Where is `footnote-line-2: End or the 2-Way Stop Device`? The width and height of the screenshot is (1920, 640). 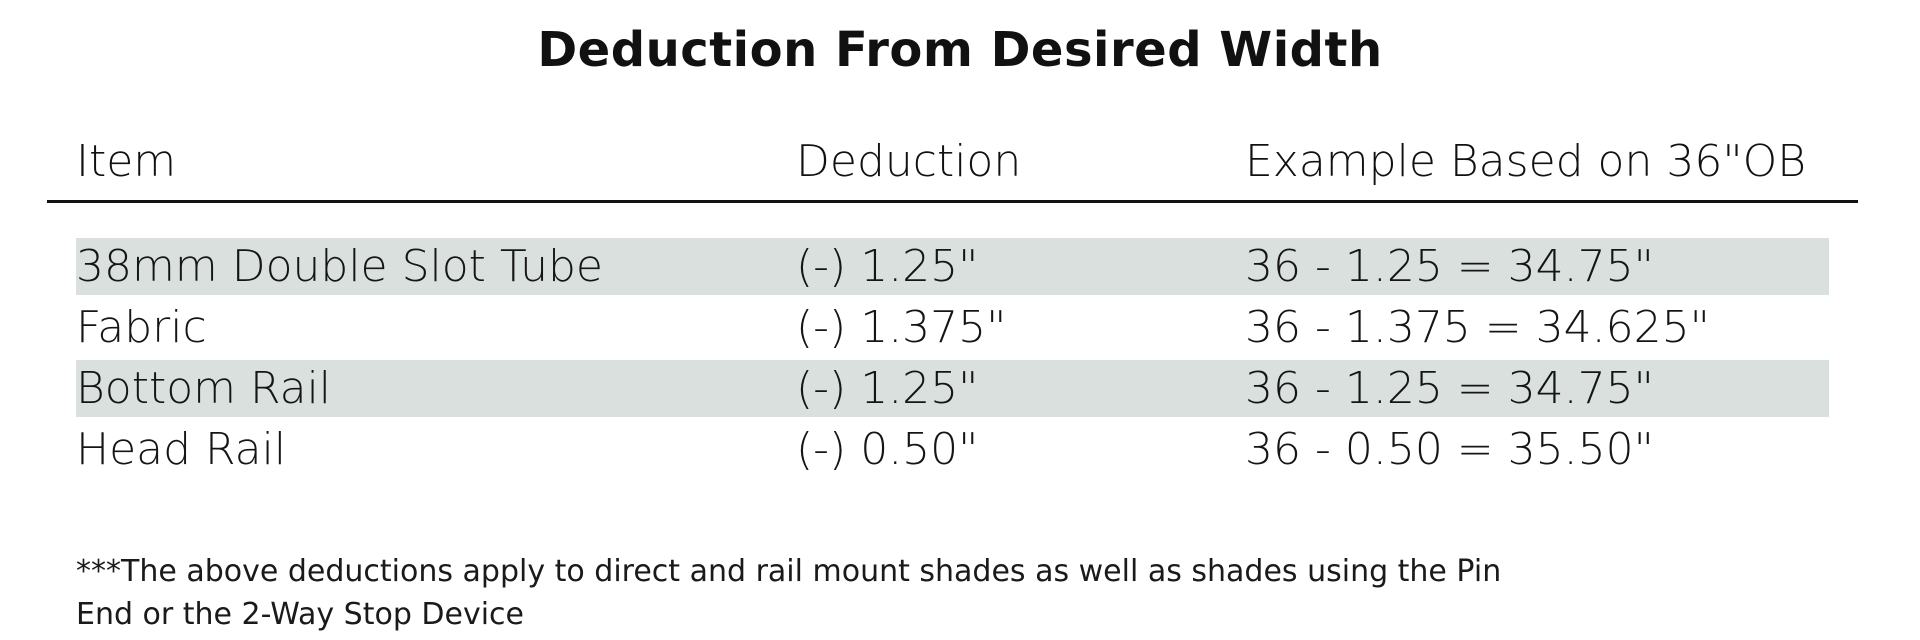 footnote-line-2: End or the 2-Way Stop Device is located at coordinates (300, 614).